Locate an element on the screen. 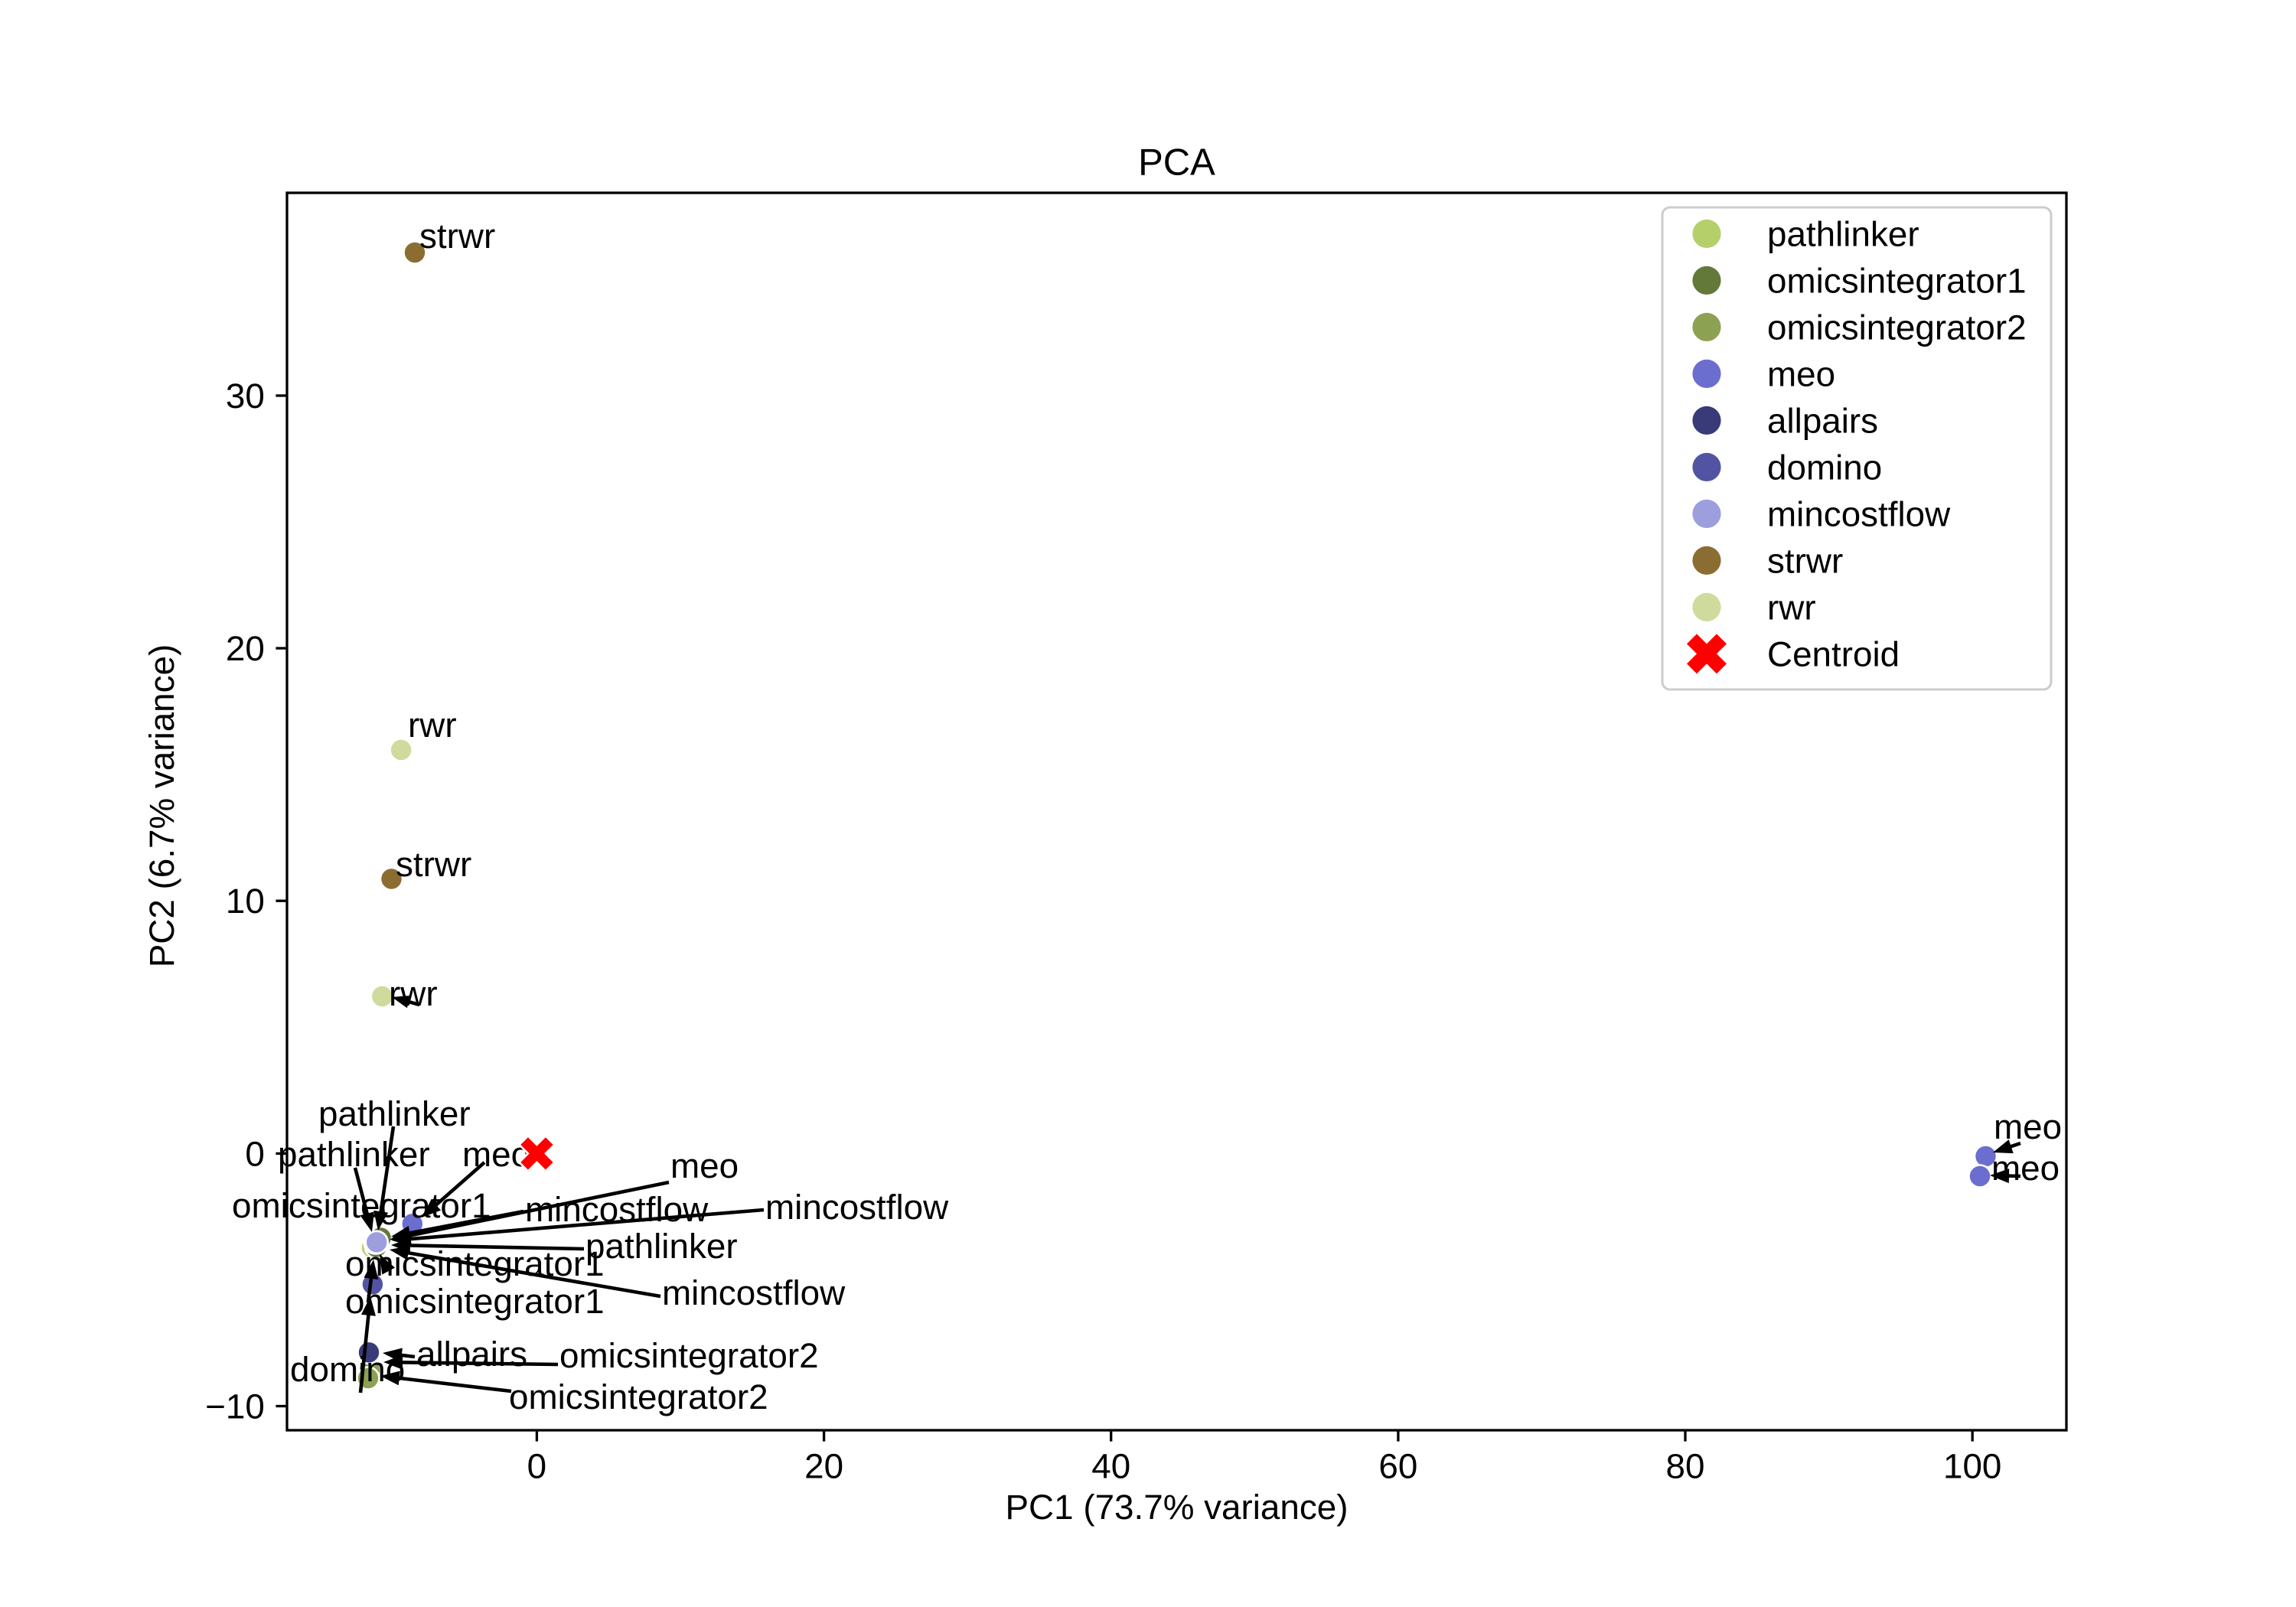 The image size is (2296, 1607). svg-text: 100 is located at coordinates (1972, 1466).